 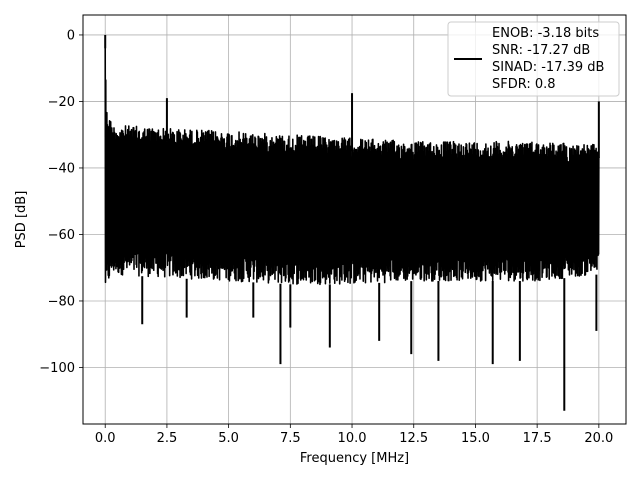 What do you see at coordinates (228, 438) in the screenshot?
I see `x-tick-label: 5.0` at bounding box center [228, 438].